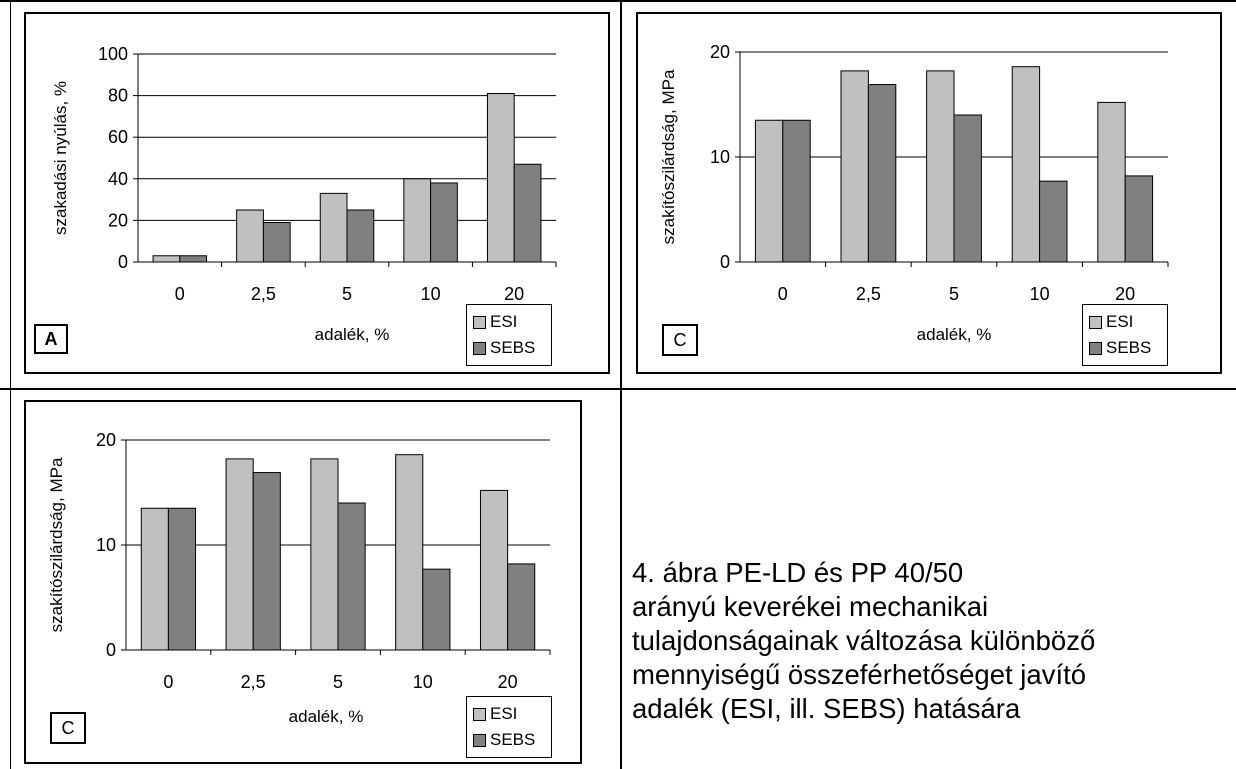 Image resolution: width=1236 pixels, height=769 pixels. Describe the element at coordinates (864, 640) in the screenshot. I see `caption-line: tulajdonságainak változása különböző` at that location.